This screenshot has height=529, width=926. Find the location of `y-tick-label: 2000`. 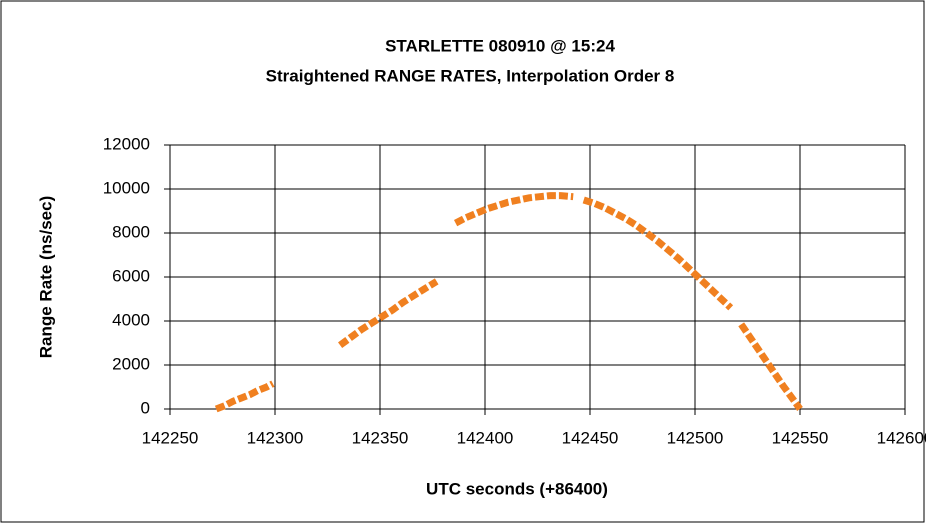

y-tick-label: 2000 is located at coordinates (131, 363).